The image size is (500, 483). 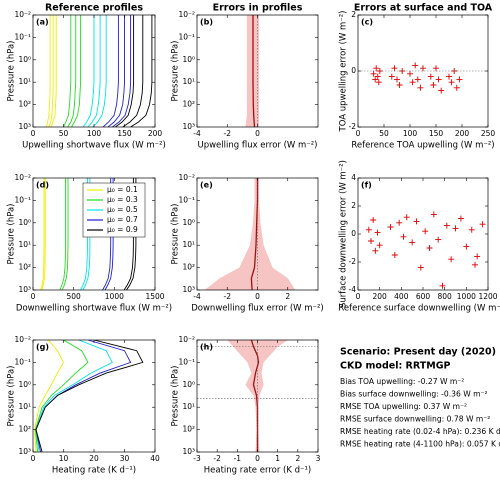 I want to click on panel-label: (g), so click(x=42, y=347).